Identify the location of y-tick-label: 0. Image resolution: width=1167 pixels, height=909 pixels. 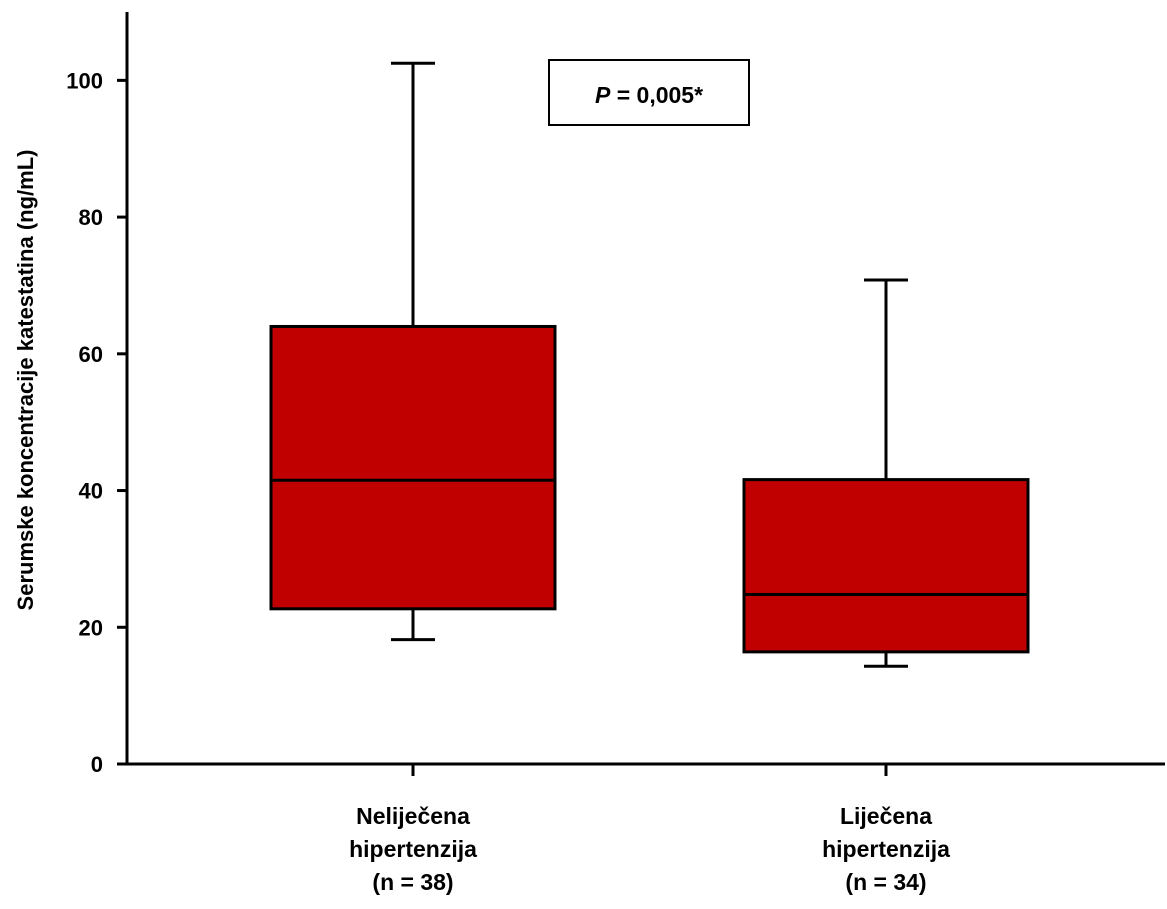
(97, 764).